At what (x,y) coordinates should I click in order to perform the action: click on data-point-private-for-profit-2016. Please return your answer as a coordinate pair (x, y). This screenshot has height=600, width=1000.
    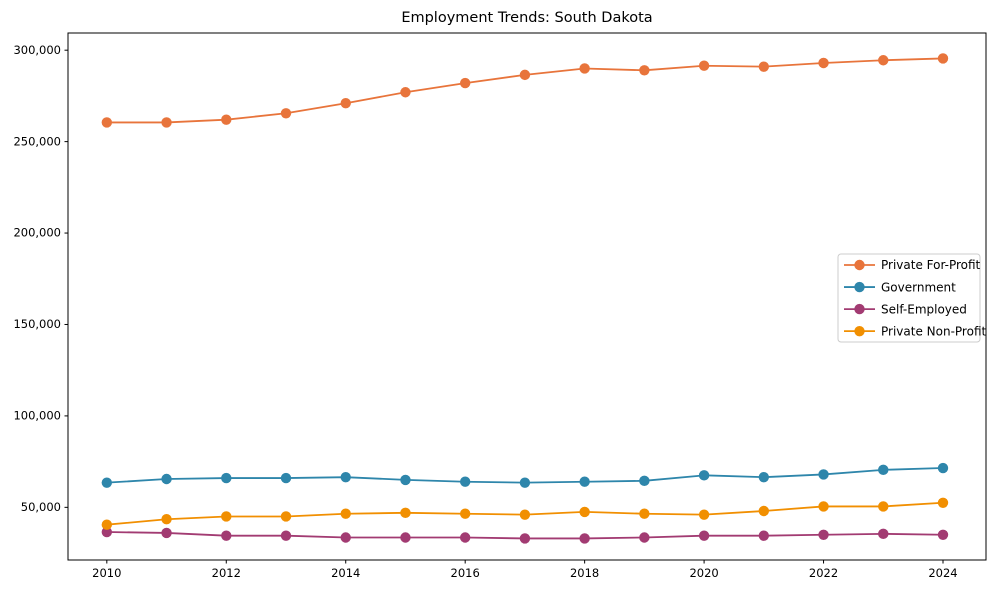
    Looking at the image, I should click on (465, 83).